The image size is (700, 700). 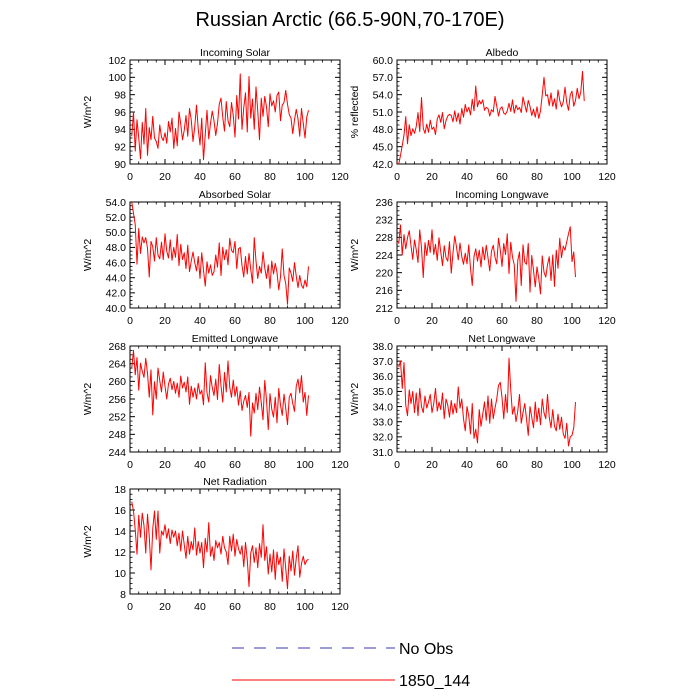 What do you see at coordinates (383, 392) in the screenshot?
I see `y-tick-label: 35.0` at bounding box center [383, 392].